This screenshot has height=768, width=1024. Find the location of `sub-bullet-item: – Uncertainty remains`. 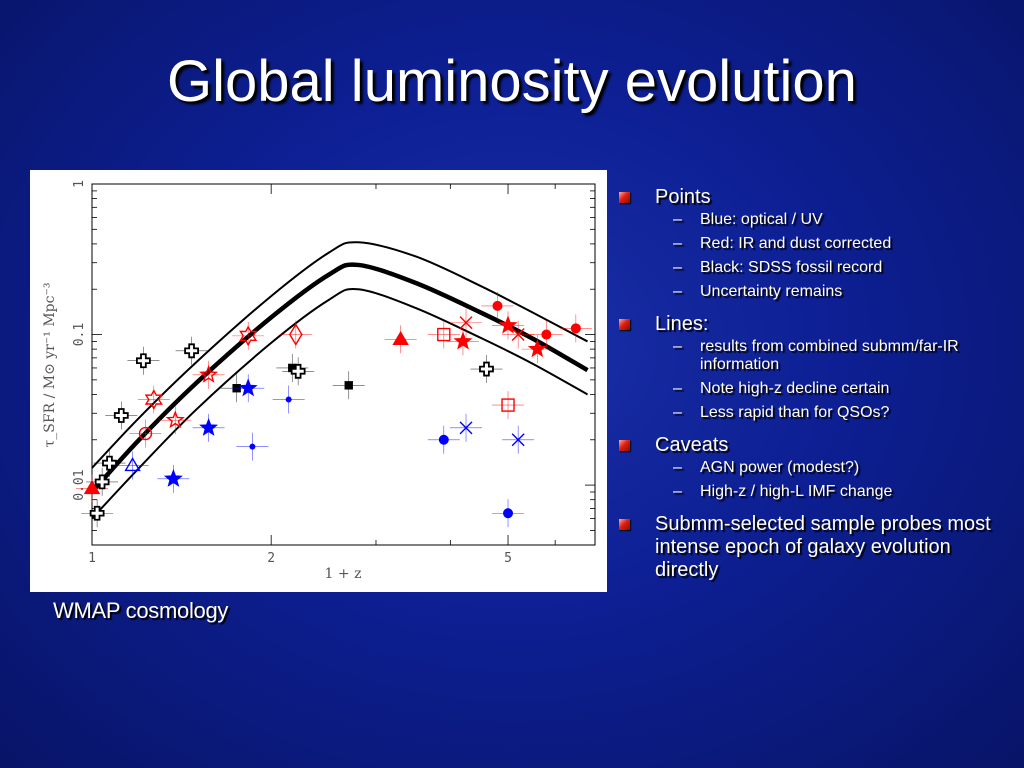

sub-bullet-item: – Uncertainty remains is located at coordinates (816, 292).